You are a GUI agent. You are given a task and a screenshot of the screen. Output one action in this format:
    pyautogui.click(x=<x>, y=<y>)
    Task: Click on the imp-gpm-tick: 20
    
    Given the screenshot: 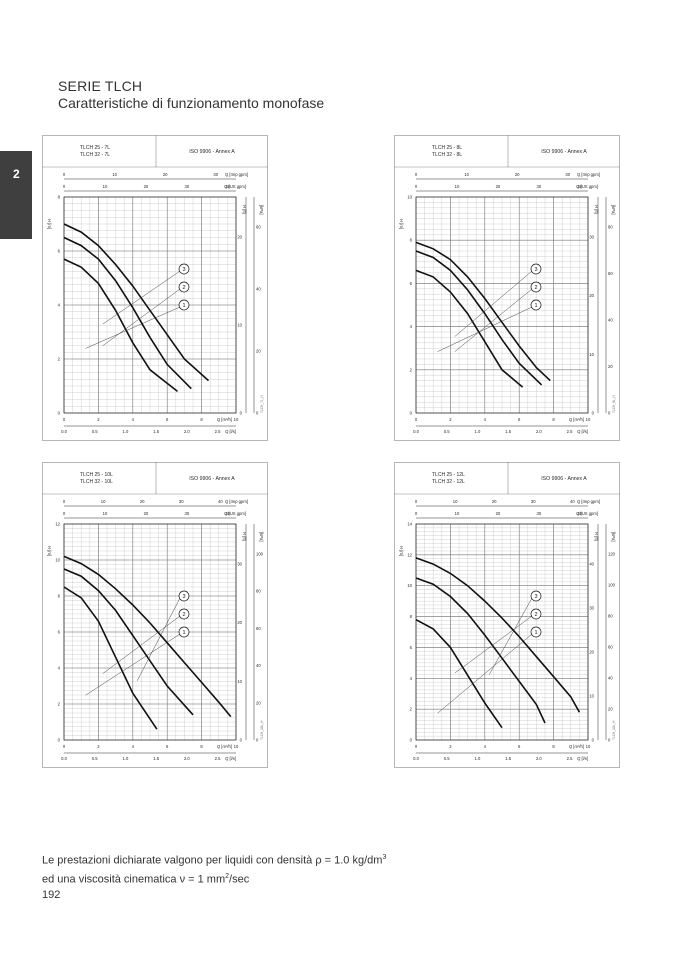 What is the action you would take?
    pyautogui.click(x=517, y=174)
    